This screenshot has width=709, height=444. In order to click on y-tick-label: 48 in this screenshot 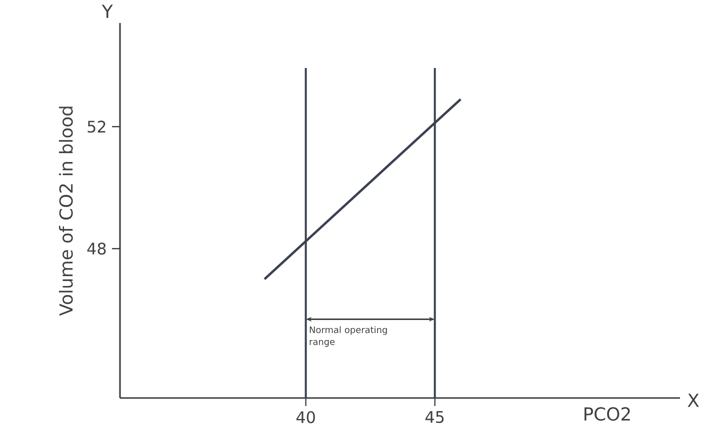, I will do `click(96, 248)`.